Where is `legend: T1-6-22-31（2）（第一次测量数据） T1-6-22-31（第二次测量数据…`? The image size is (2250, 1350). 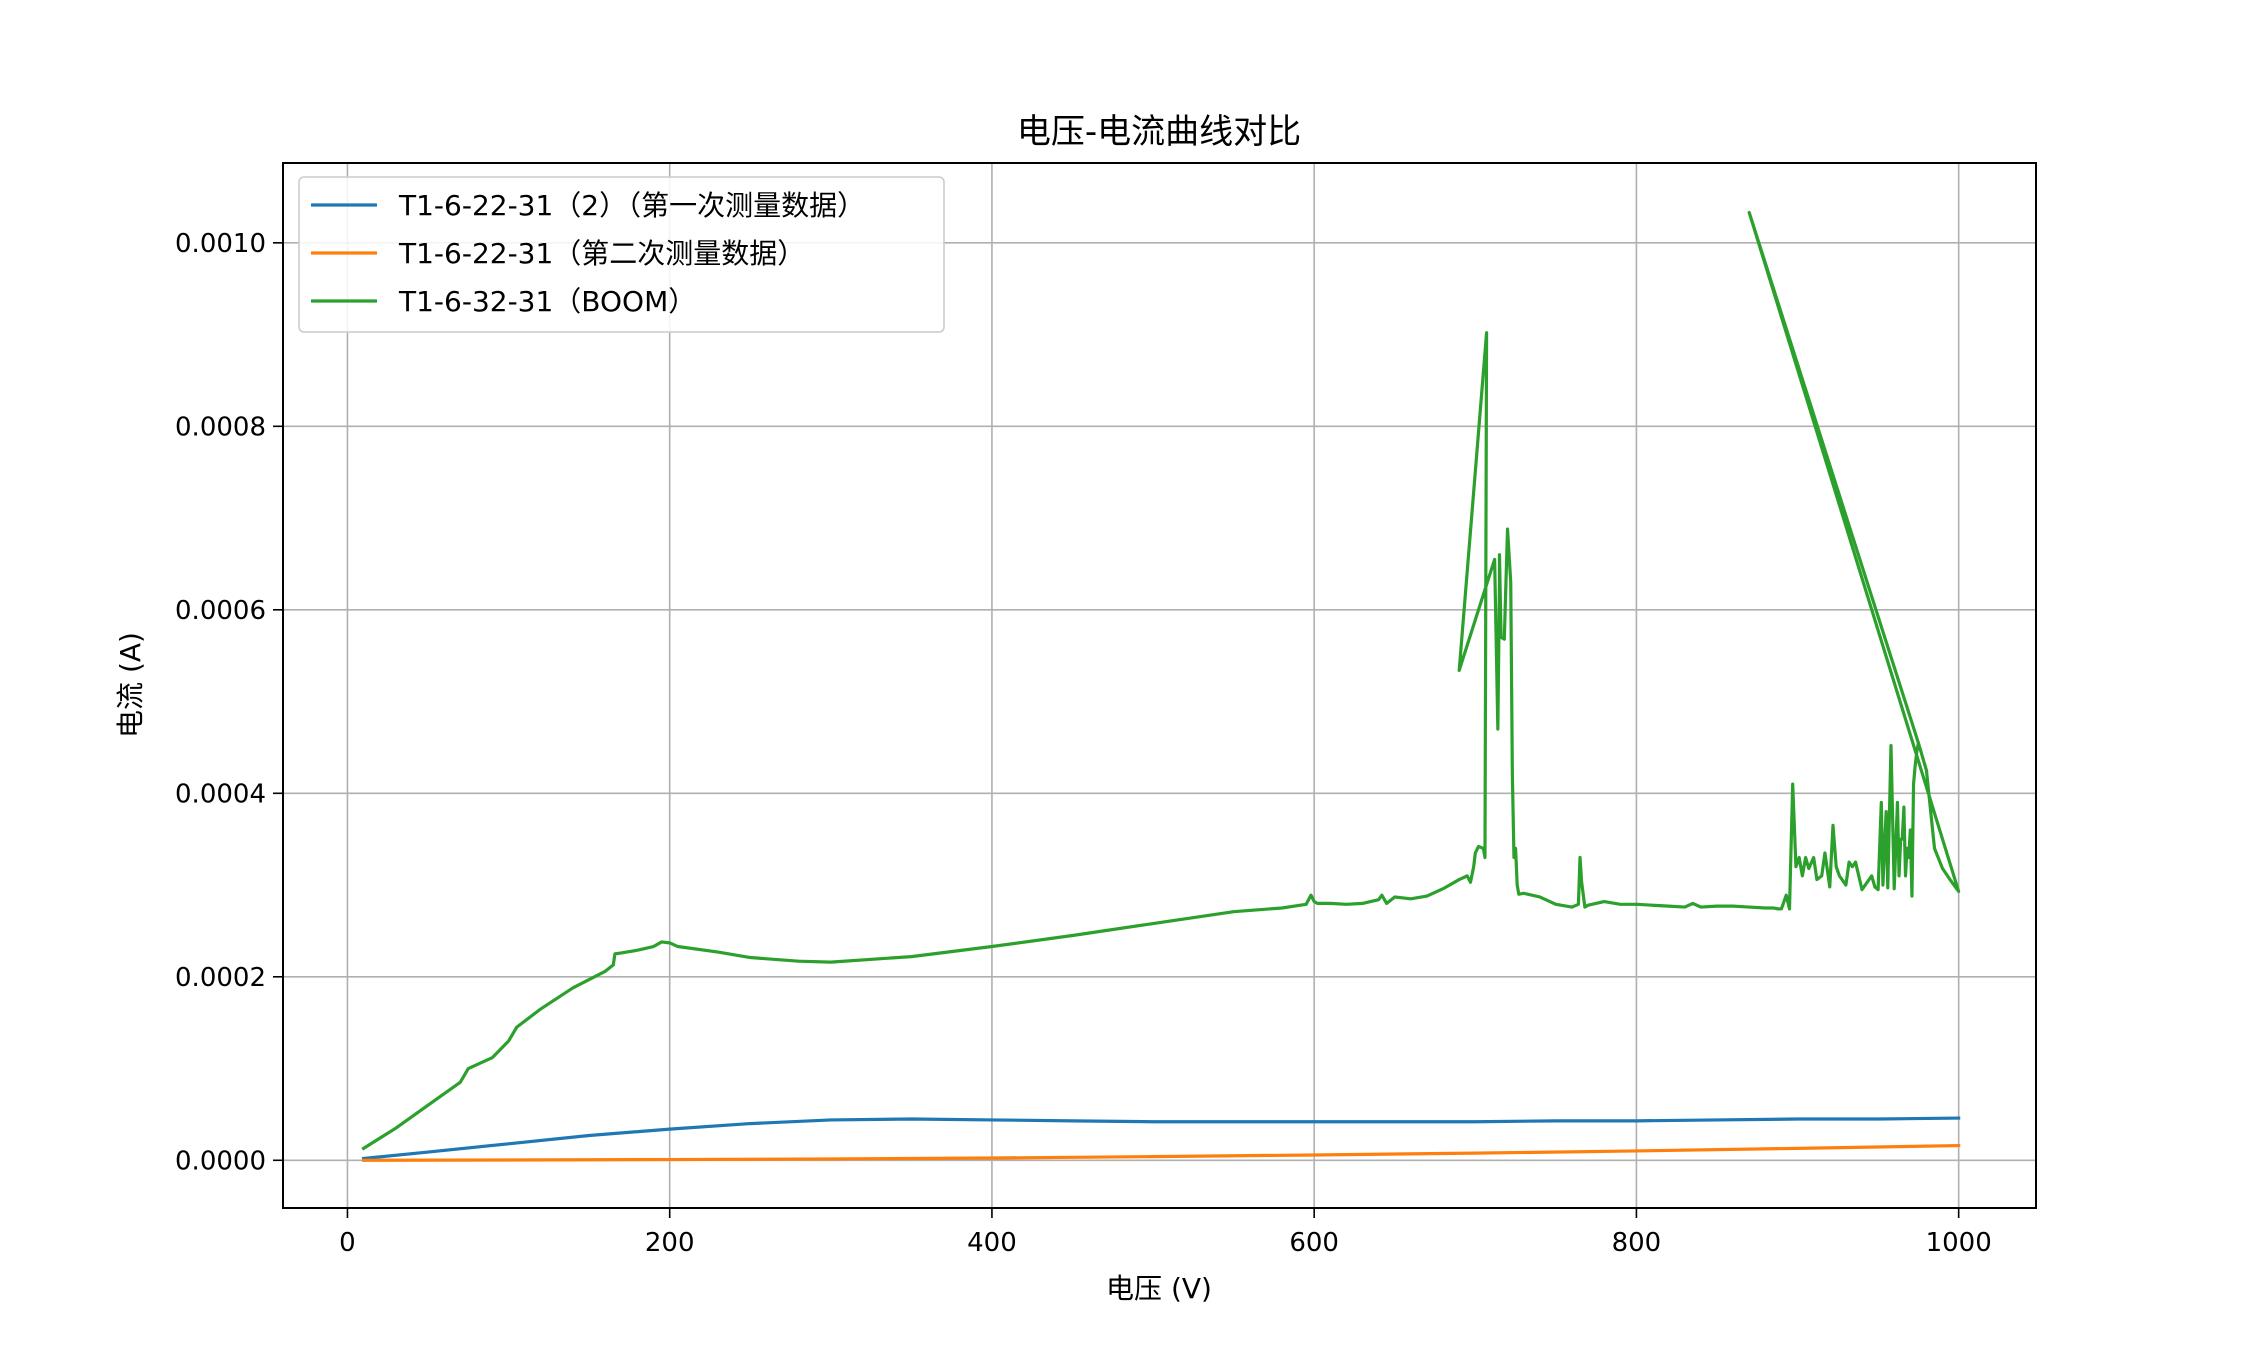
legend: T1-6-22-31（2）（第一次测量数据） T1-6-22-31（第二次测量数据… is located at coordinates (621, 254).